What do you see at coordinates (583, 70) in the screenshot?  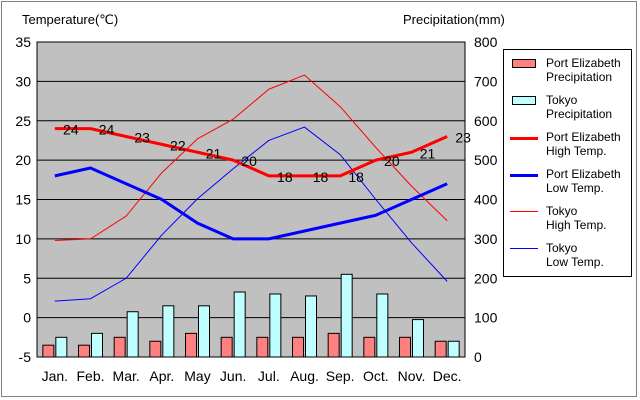 I see `legend-label: Port Elizabeth Precipitation` at bounding box center [583, 70].